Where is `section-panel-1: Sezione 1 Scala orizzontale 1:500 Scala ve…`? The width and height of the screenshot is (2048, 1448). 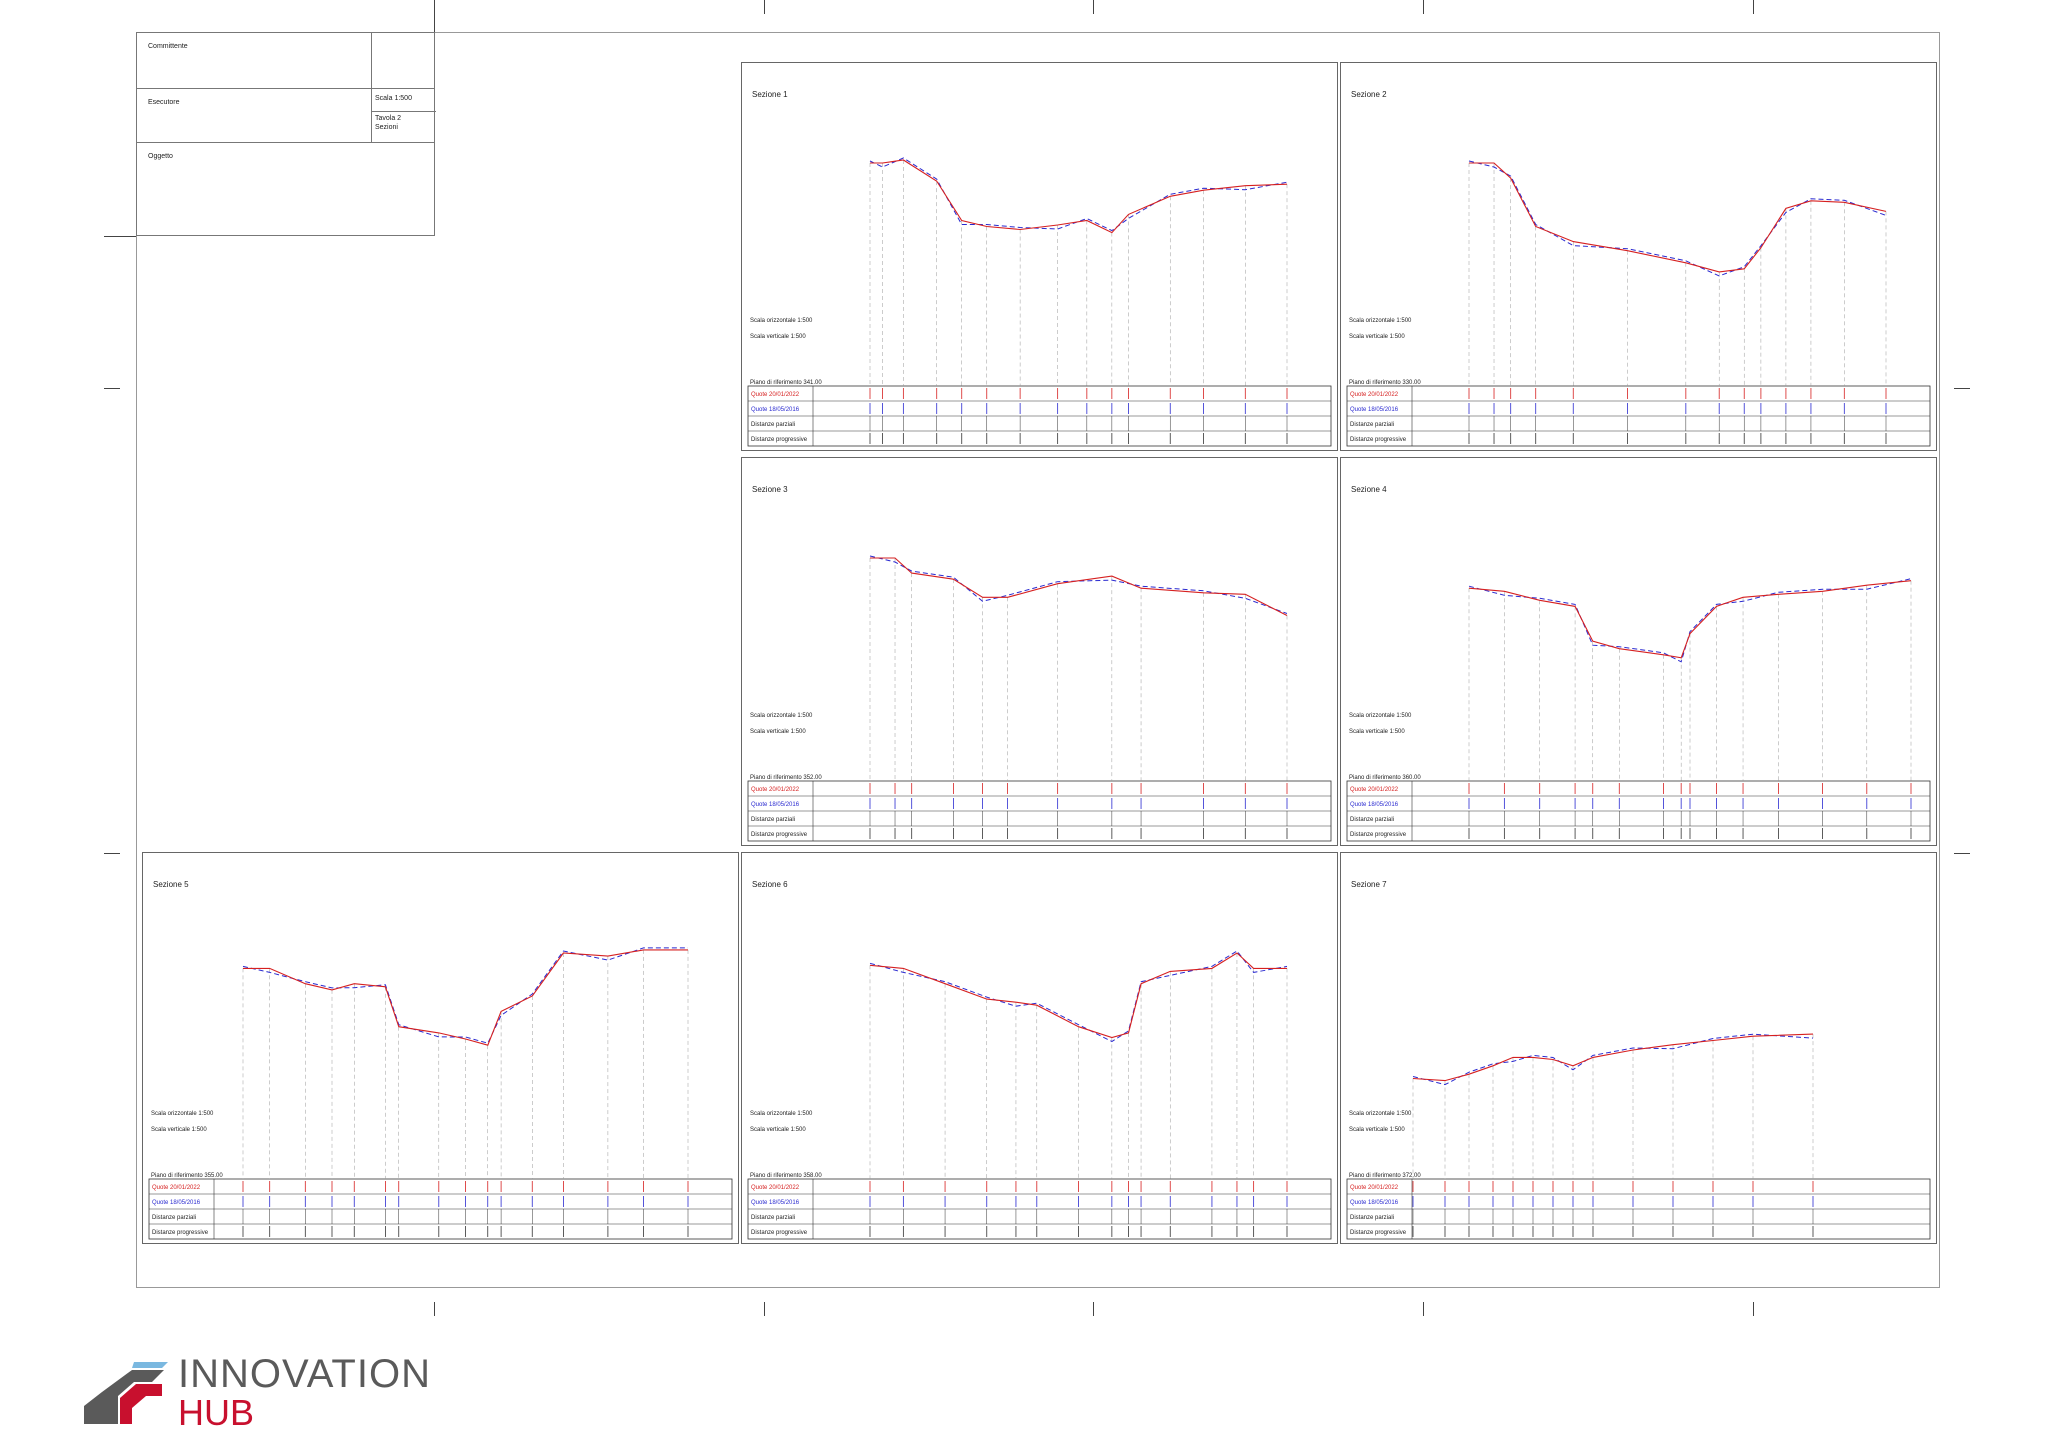
section-panel-1: Sezione 1 Scala orizzontale 1:500 Scala ve… is located at coordinates (1039, 256).